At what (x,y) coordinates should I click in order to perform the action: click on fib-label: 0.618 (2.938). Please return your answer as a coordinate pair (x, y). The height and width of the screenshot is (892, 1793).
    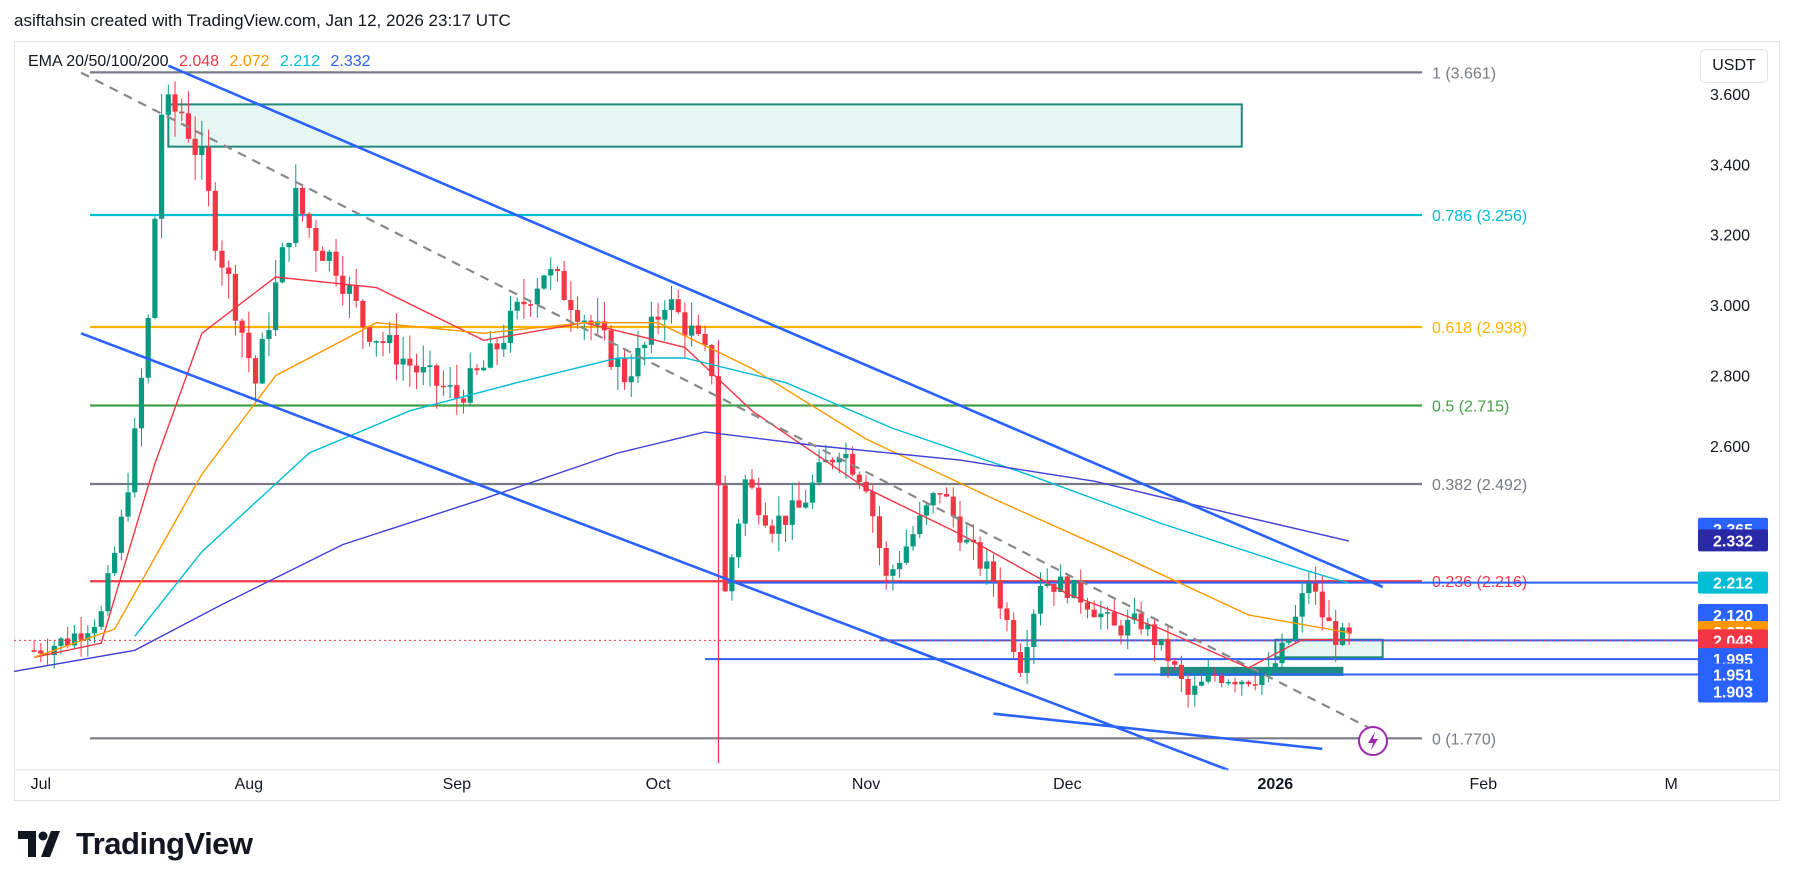
    Looking at the image, I should click on (1479, 328).